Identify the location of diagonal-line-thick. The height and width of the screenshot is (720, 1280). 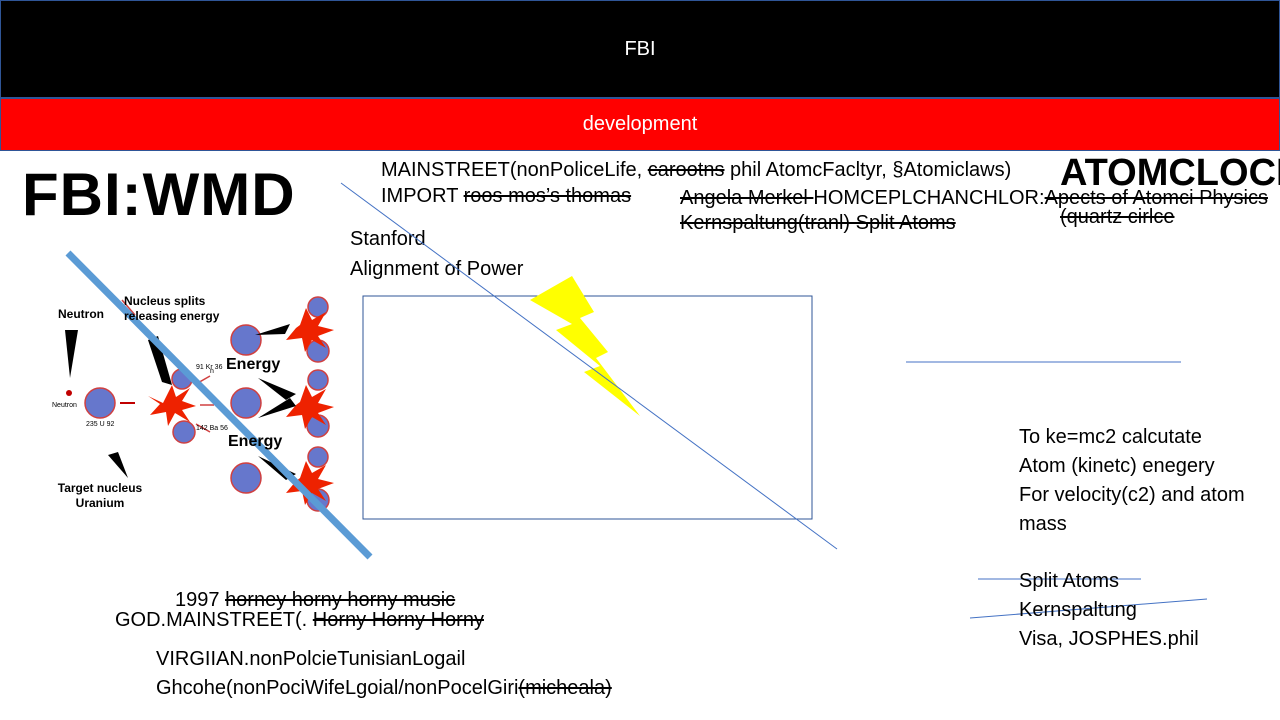
(219, 405).